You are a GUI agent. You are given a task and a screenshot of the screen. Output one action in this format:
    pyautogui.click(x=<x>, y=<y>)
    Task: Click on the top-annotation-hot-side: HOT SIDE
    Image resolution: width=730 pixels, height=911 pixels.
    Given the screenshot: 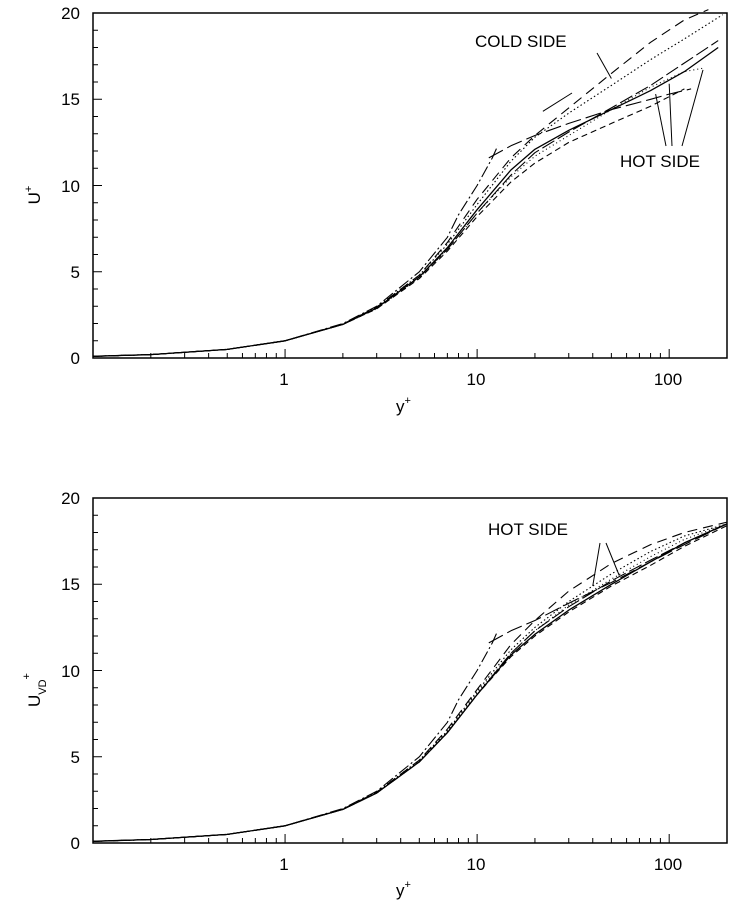 What is the action you would take?
    pyautogui.click(x=660, y=161)
    